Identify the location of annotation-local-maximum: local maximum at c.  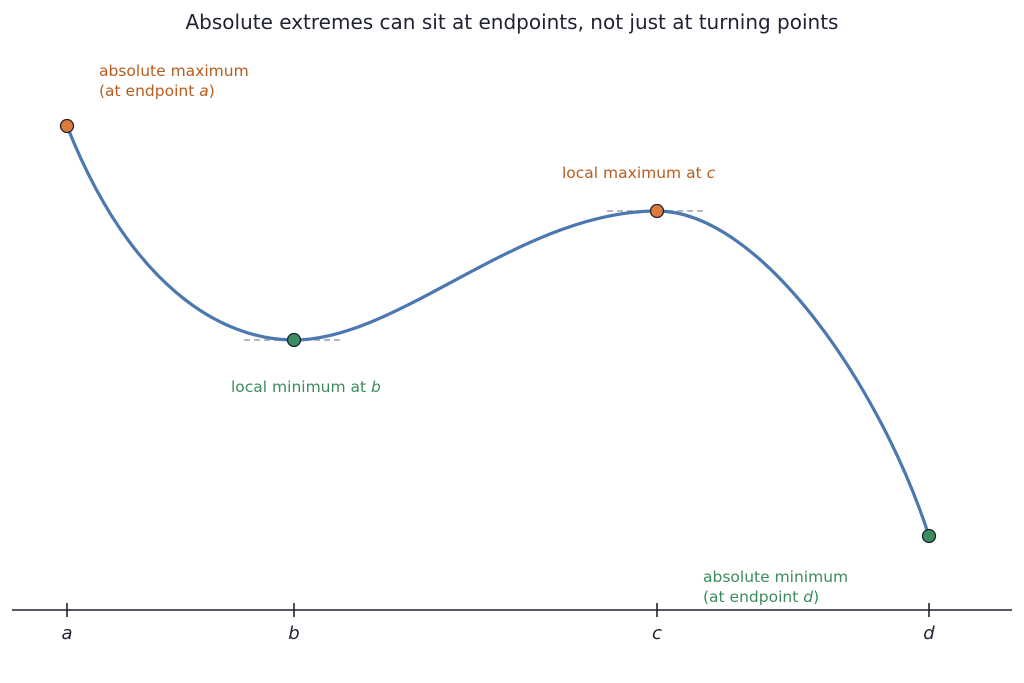
(639, 173).